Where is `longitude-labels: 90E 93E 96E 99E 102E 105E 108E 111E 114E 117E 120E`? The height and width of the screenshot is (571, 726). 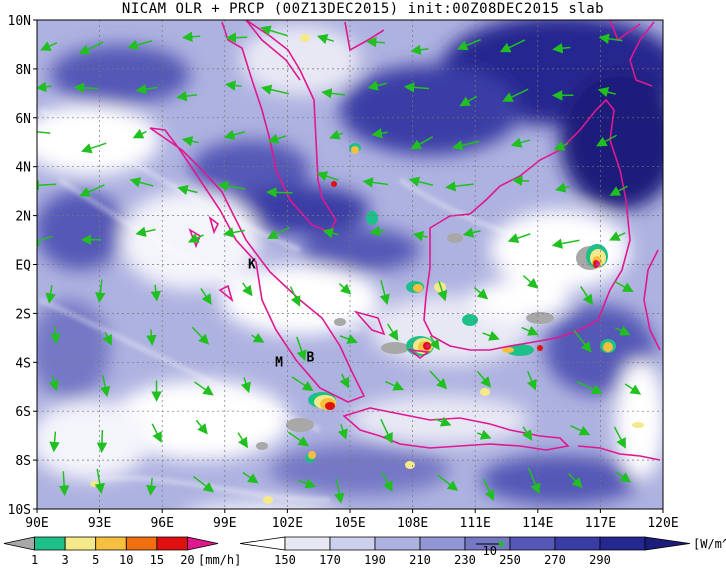
longitude-labels: 90E 93E 96E 99E 102E 105E 108E 111E 114E 117E 120E is located at coordinates (352, 520).